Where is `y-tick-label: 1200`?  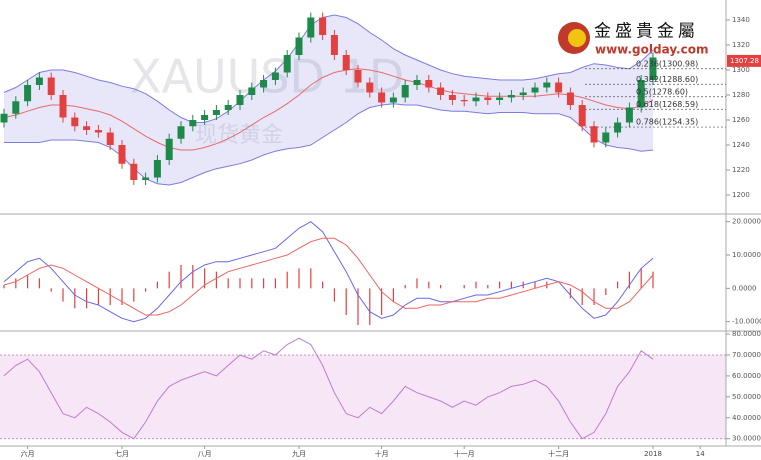 y-tick-label: 1200 is located at coordinates (741, 195).